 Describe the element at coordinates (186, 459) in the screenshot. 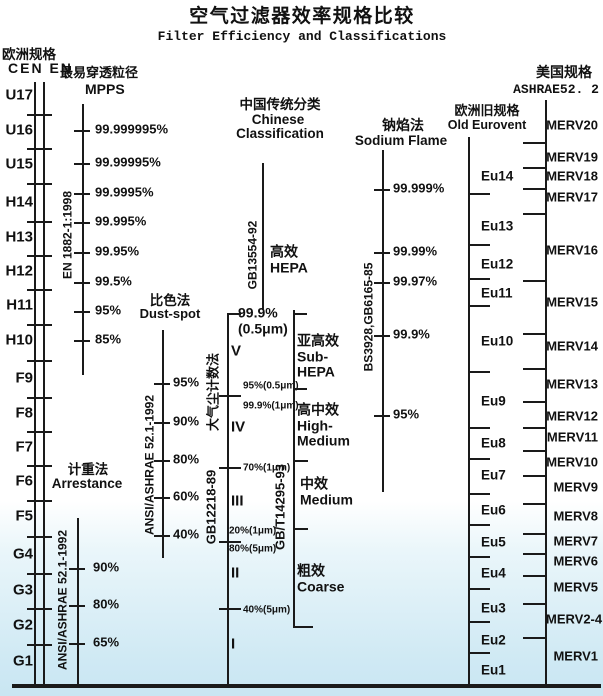

I see `dust-spot-value-label: 80%` at that location.